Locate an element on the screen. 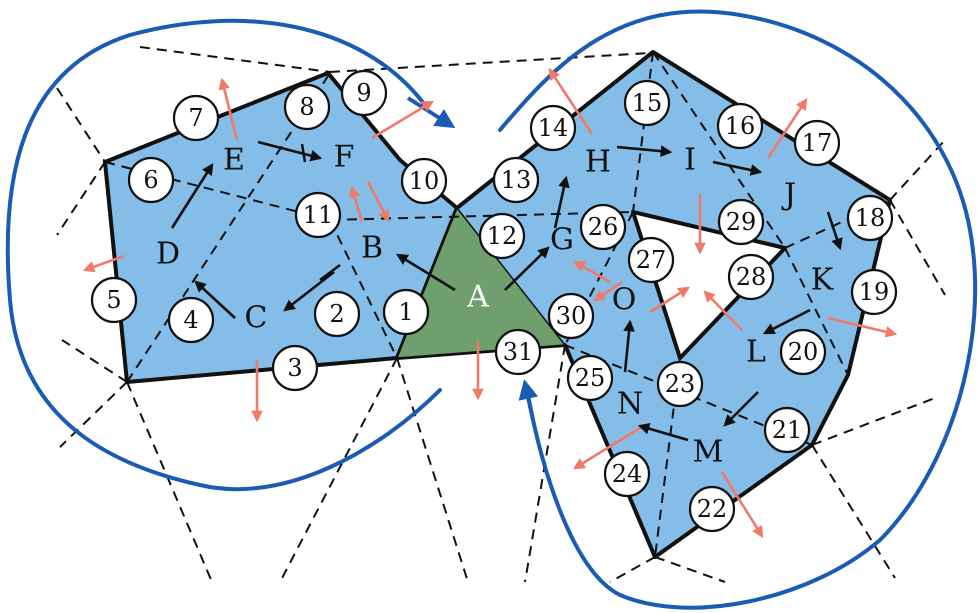 This screenshot has height=613, width=980. node-23: 23 is located at coordinates (680, 384).